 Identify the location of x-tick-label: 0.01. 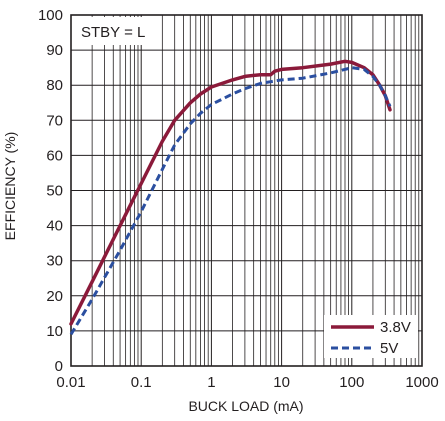
(70, 382).